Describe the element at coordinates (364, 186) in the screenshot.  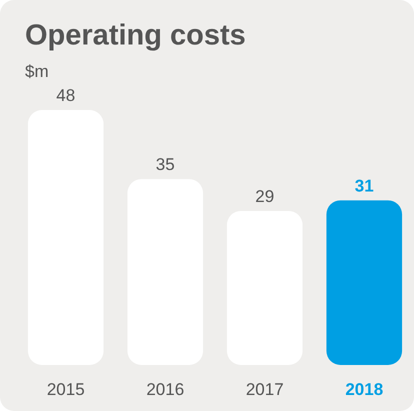
I see `data-label: 31` at that location.